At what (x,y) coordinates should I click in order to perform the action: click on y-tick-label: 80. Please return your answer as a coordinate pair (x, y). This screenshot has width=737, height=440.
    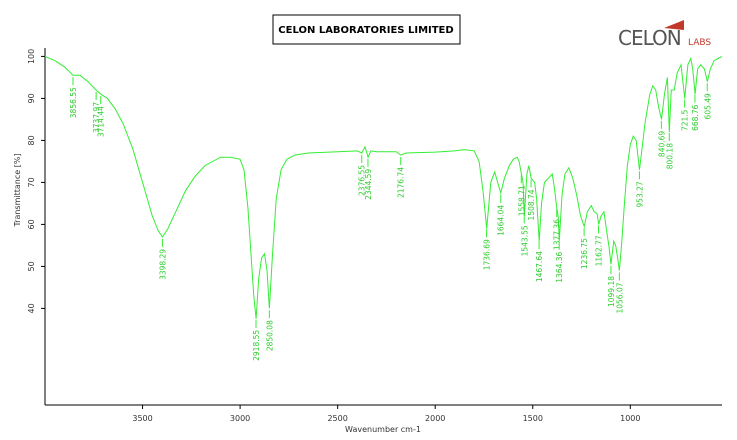
    Looking at the image, I should click on (31, 140).